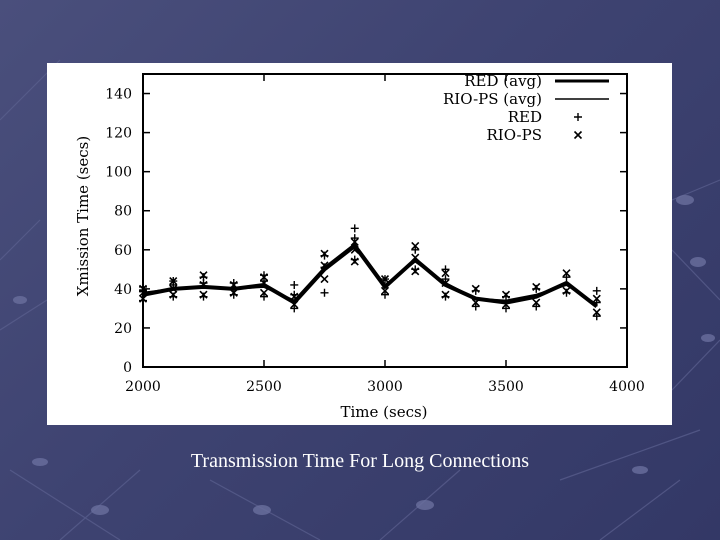 This screenshot has width=720, height=540. What do you see at coordinates (83, 216) in the screenshot?
I see `y-axis-label: Xmission Time (secs)` at bounding box center [83, 216].